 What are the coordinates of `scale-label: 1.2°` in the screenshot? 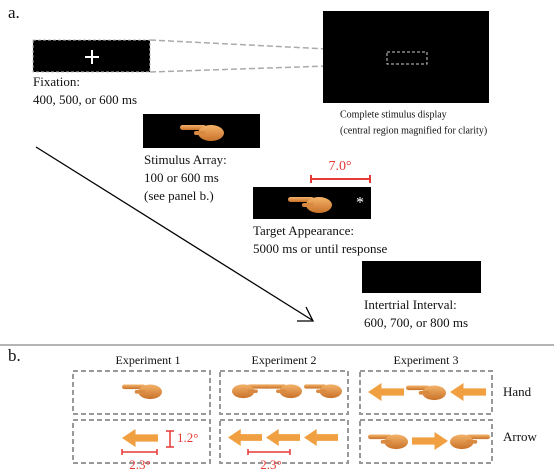 It's located at (187, 437).